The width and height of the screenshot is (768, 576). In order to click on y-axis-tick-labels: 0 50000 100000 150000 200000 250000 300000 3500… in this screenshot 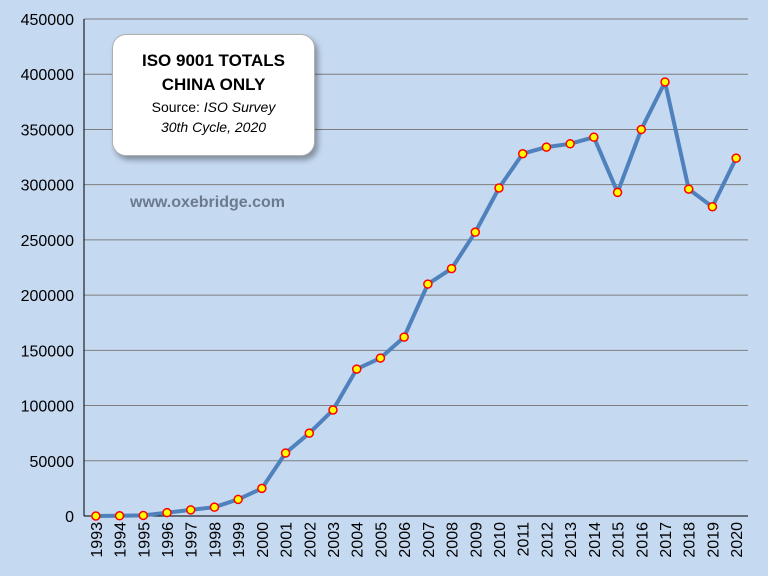, I will do `click(47, 269)`.